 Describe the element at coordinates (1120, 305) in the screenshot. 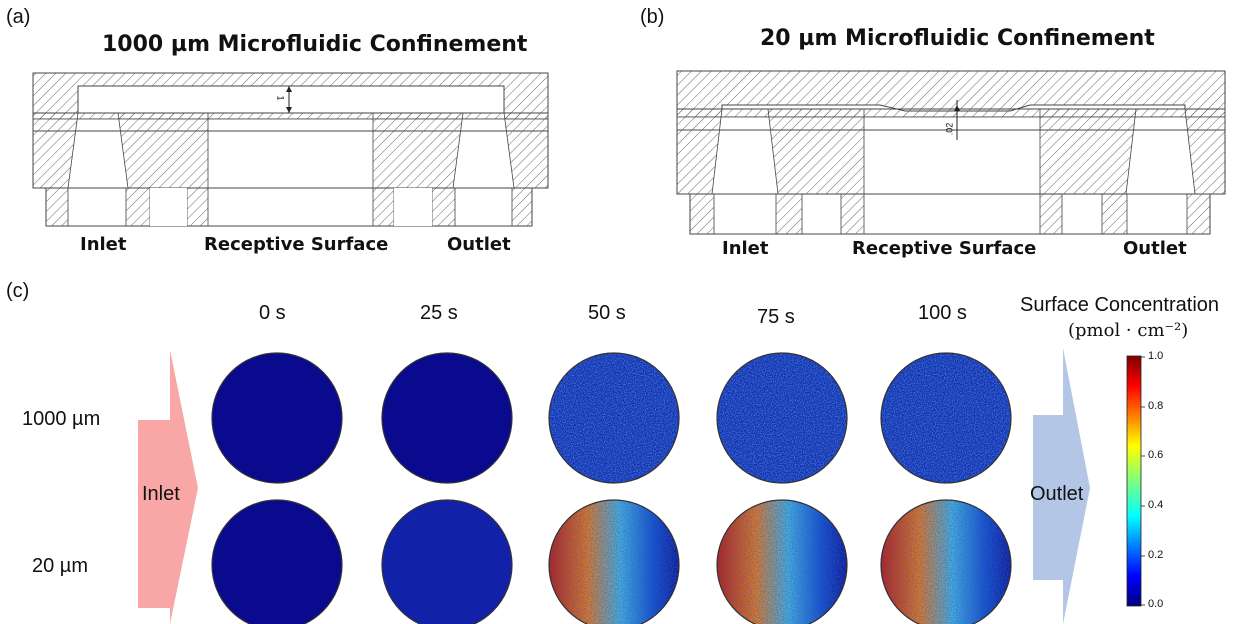

I see `colorbar-title: Surface Concentration` at that location.